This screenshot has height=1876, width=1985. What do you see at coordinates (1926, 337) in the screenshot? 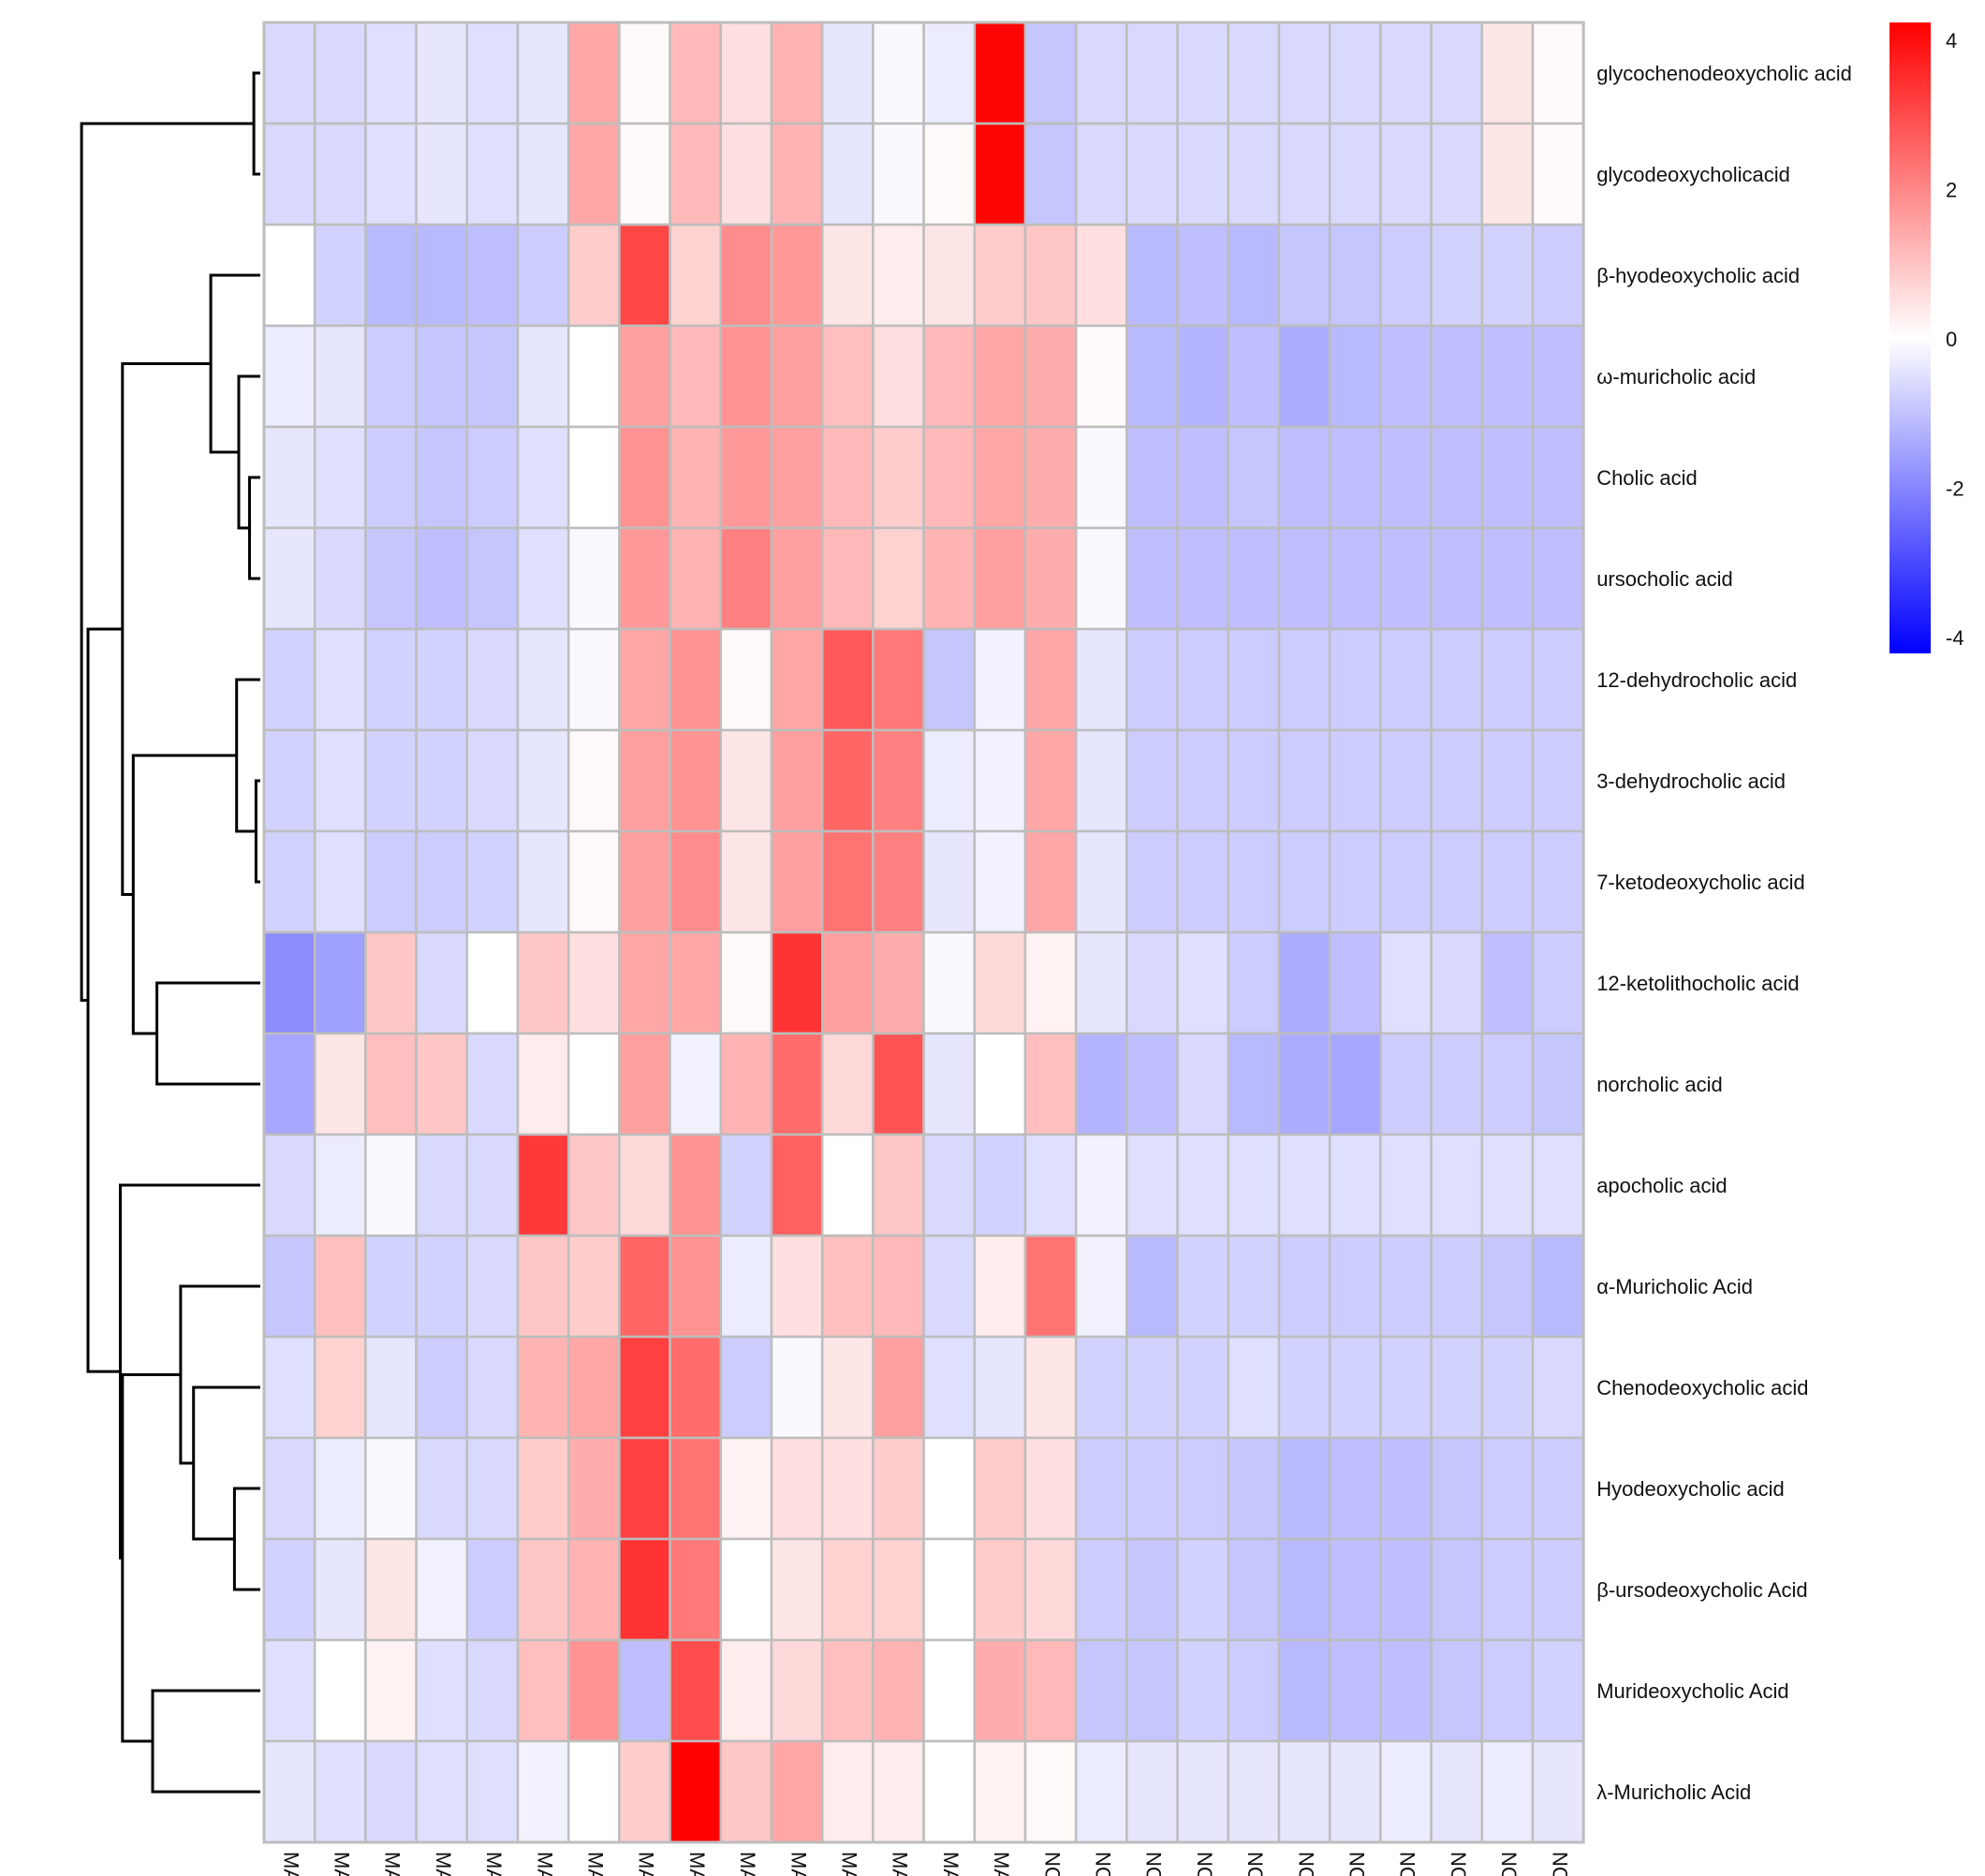
I see `color-legend: 4 2 0 -2 -4` at bounding box center [1926, 337].